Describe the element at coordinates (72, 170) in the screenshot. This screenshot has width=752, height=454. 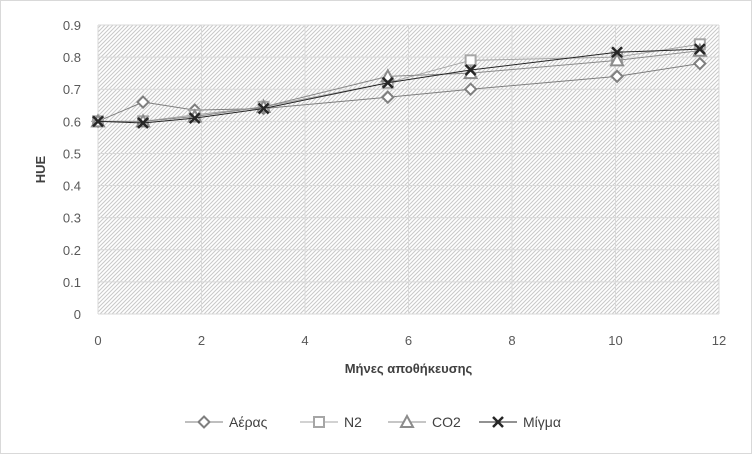
I see `y-axis-ticks: 0 0.1 0.2 0.3 0.4 0.5 0.6 0.7 0.8 0.9` at that location.